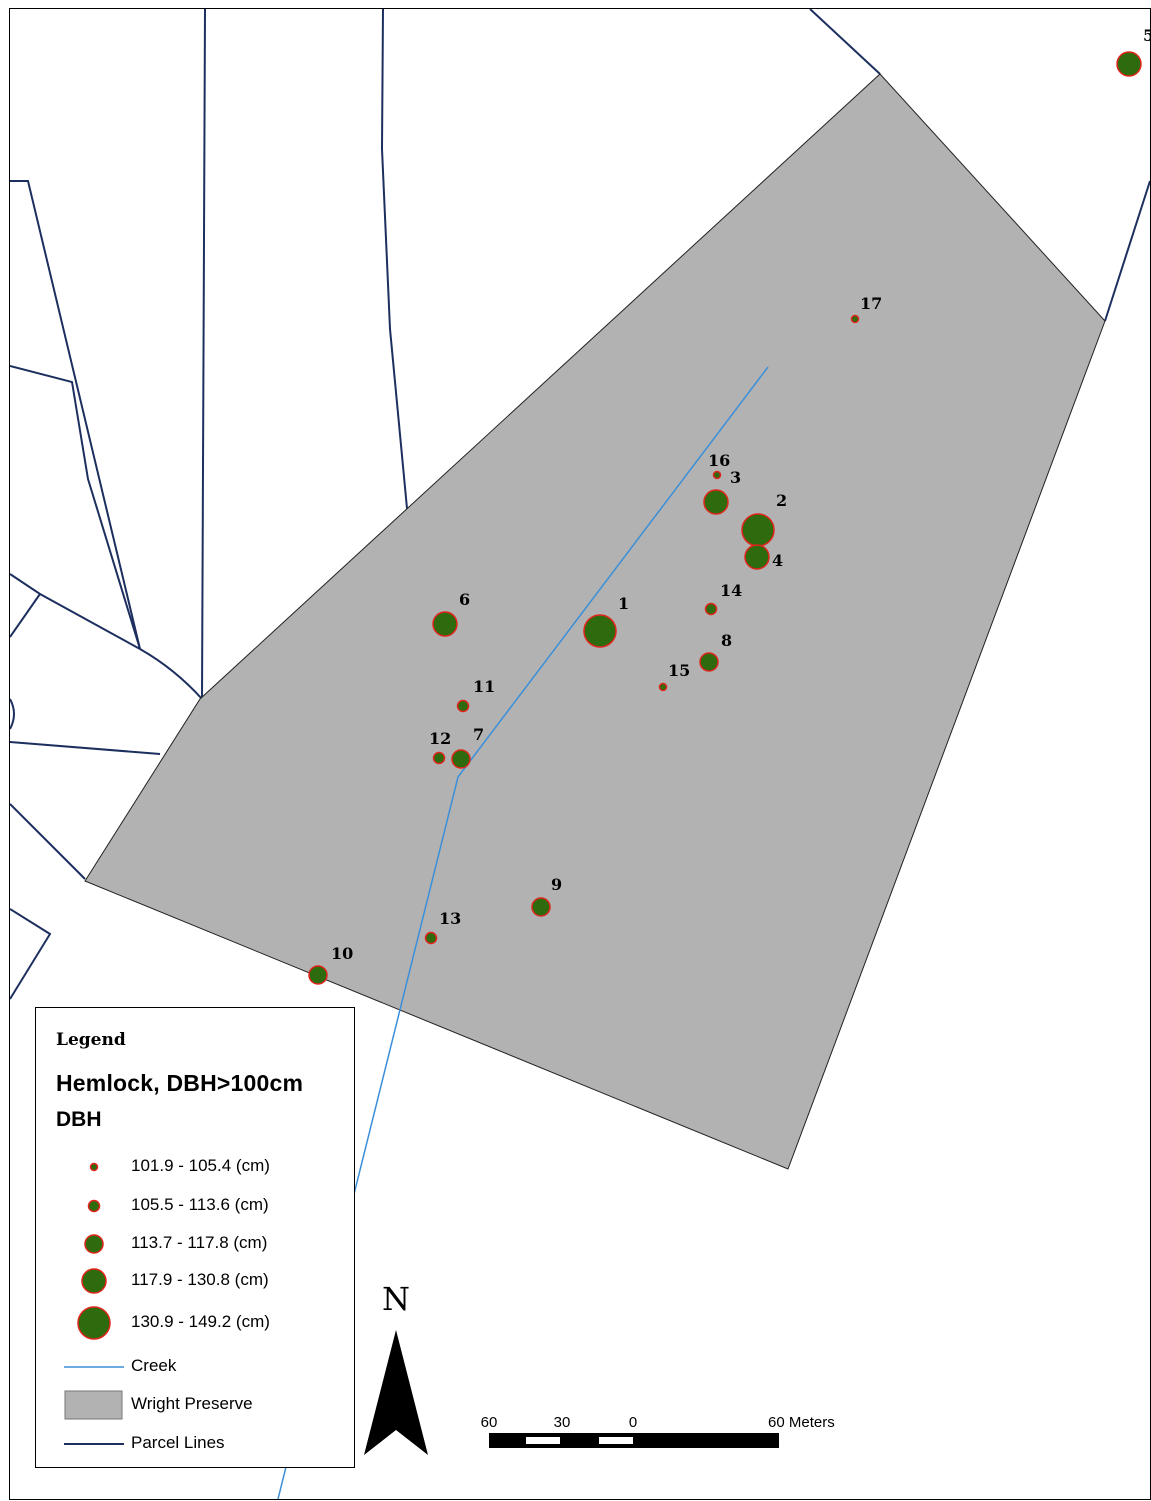  What do you see at coordinates (489, 1422) in the screenshot?
I see `scale-label-60-left: 60` at bounding box center [489, 1422].